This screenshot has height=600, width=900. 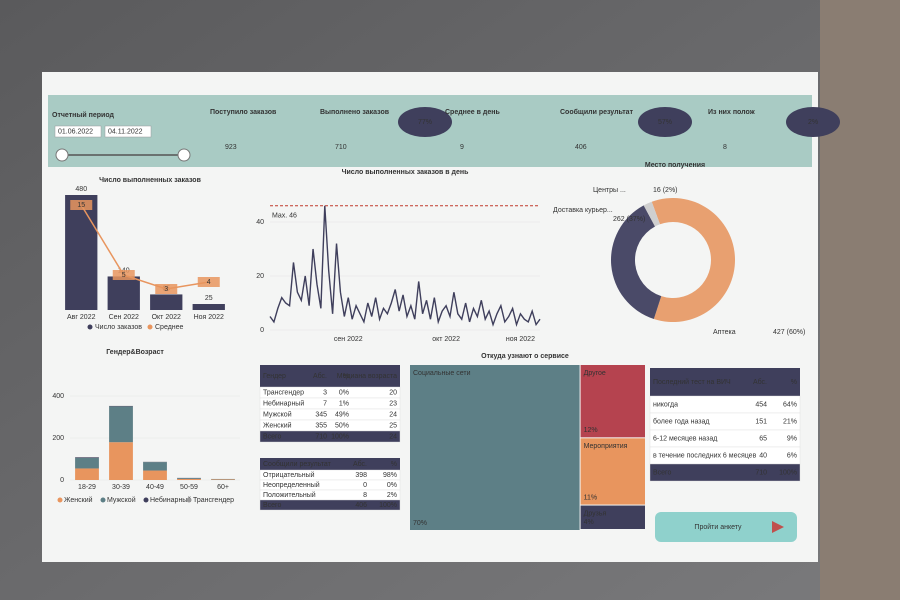 I want to click on table-cell: 355, so click(x=321, y=425).